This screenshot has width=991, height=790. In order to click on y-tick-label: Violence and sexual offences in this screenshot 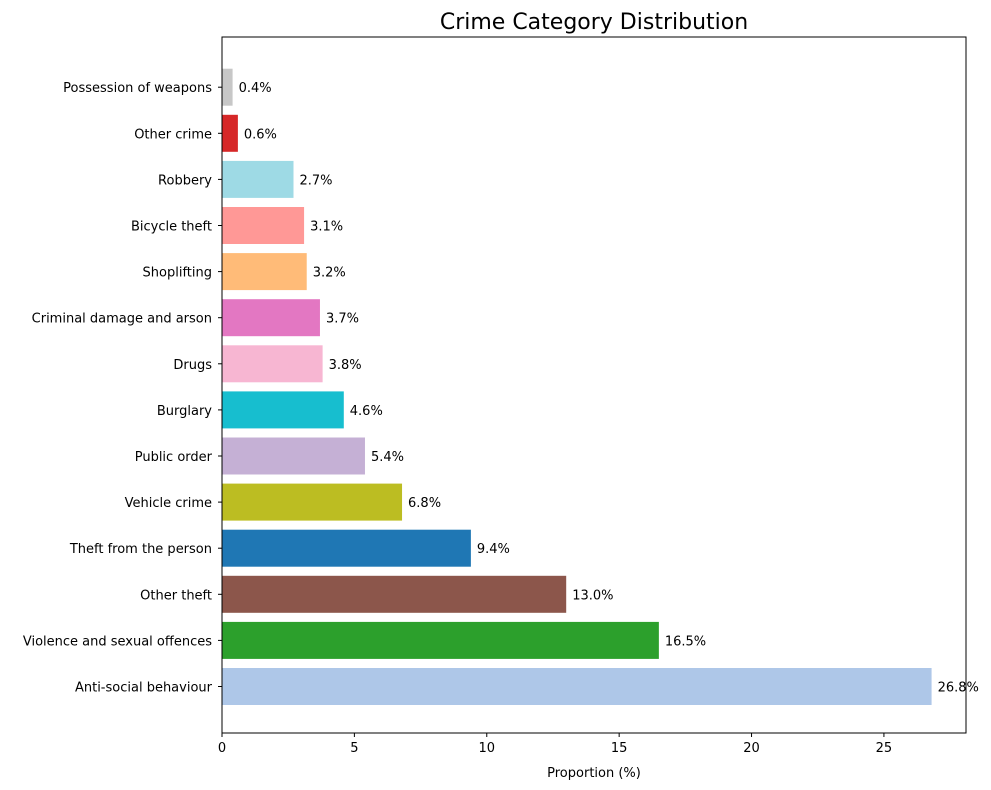, I will do `click(117, 641)`.